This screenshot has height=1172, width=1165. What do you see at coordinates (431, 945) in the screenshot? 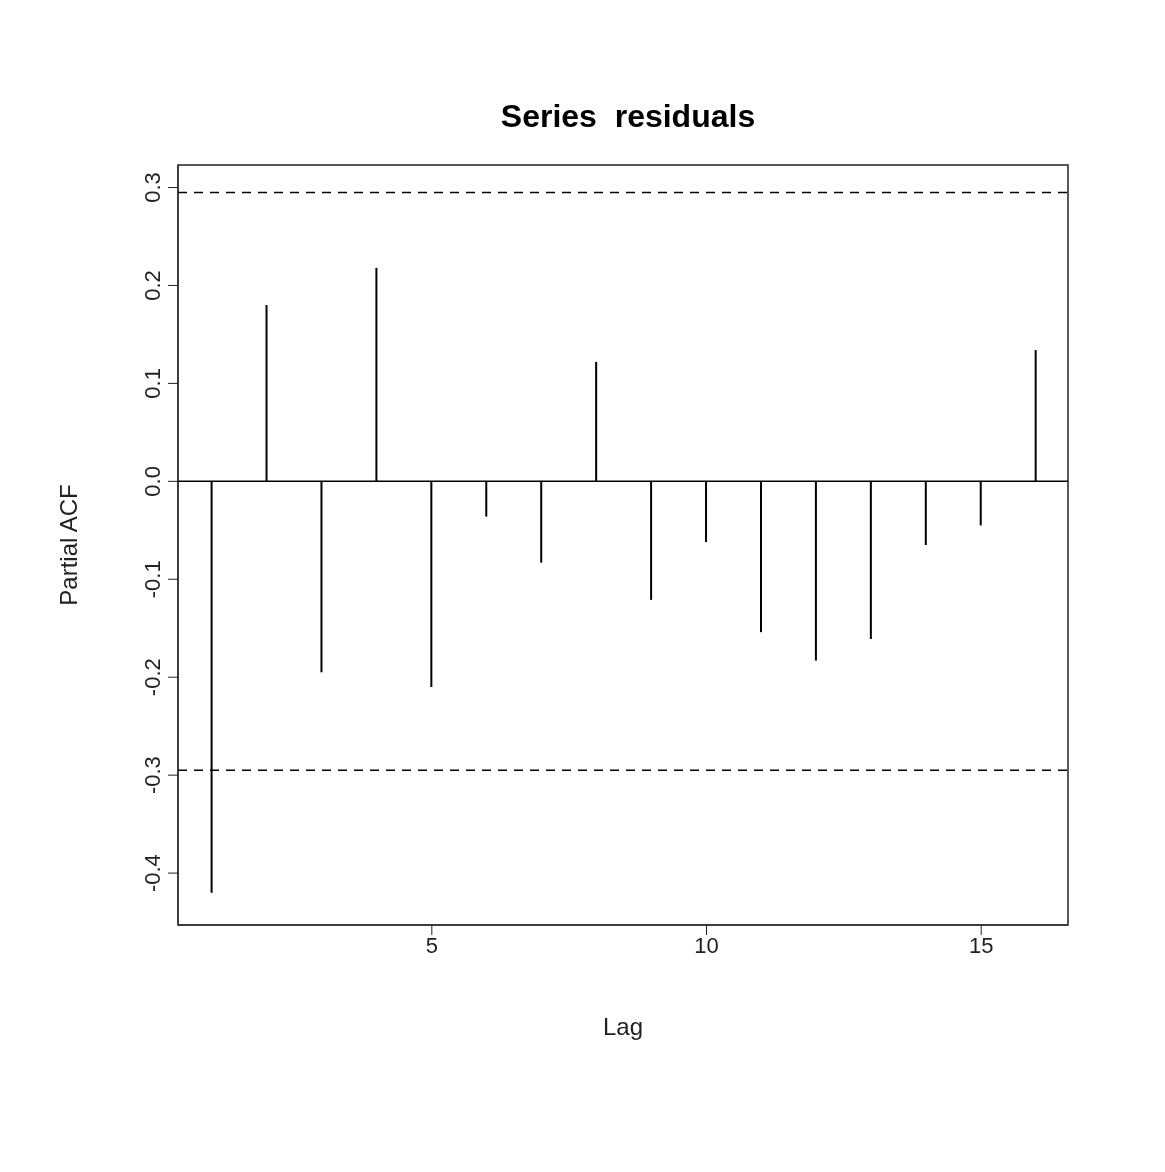
I see `x-tick-label: 5` at bounding box center [431, 945].